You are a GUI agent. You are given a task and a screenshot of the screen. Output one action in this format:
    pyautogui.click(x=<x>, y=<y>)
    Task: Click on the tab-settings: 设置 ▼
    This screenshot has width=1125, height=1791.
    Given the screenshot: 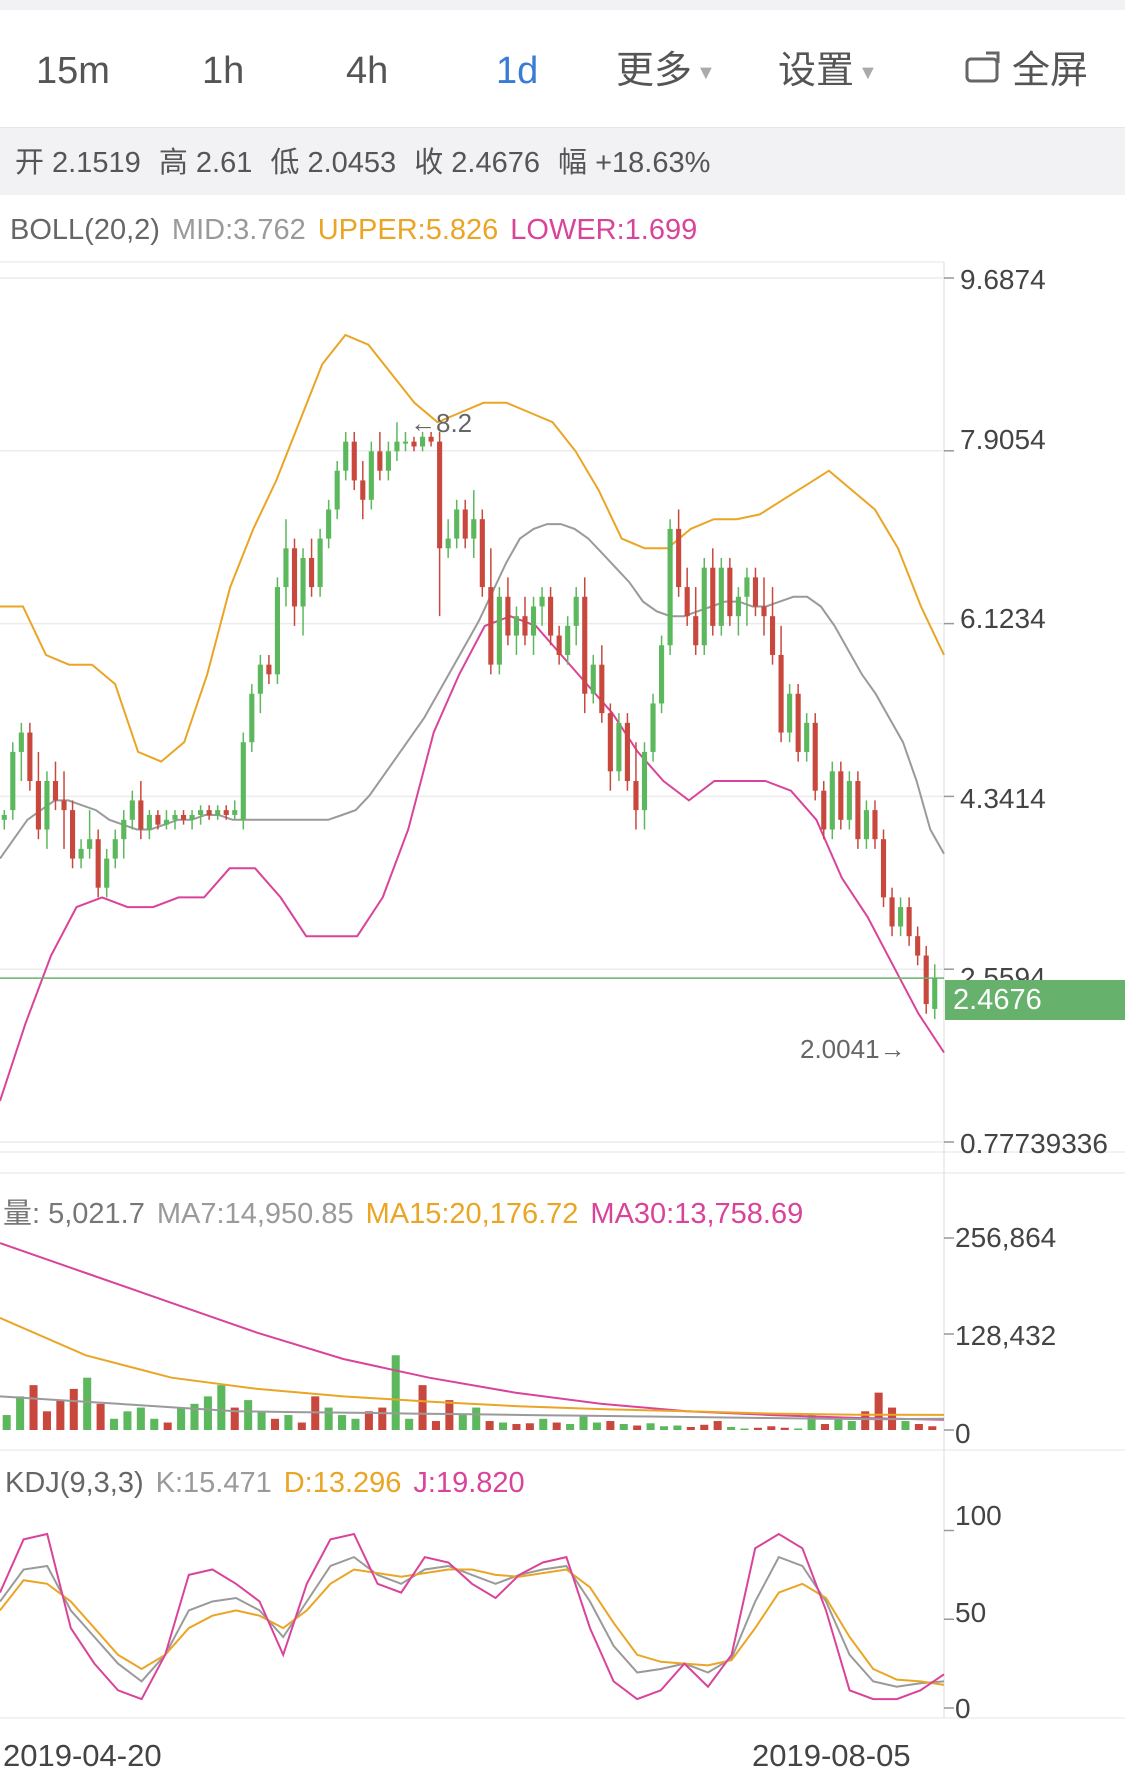 What is the action you would take?
    pyautogui.click(x=828, y=68)
    